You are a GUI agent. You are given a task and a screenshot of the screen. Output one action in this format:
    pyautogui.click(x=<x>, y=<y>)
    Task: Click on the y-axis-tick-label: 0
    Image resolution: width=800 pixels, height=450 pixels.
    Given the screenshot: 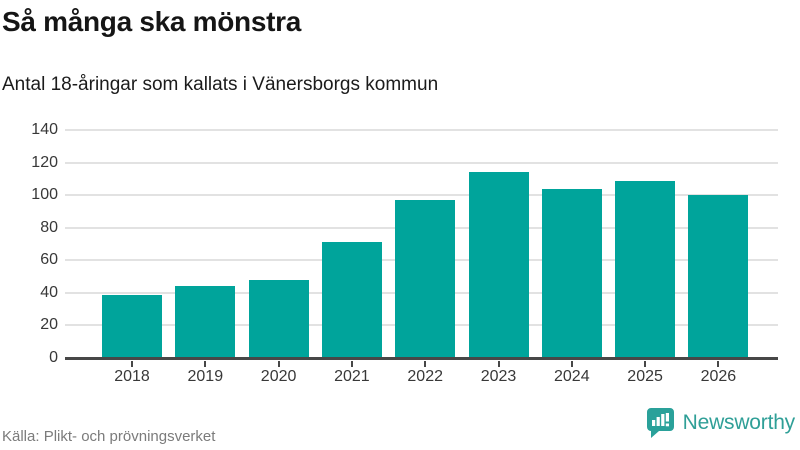 What is the action you would take?
    pyautogui.click(x=53, y=357)
    